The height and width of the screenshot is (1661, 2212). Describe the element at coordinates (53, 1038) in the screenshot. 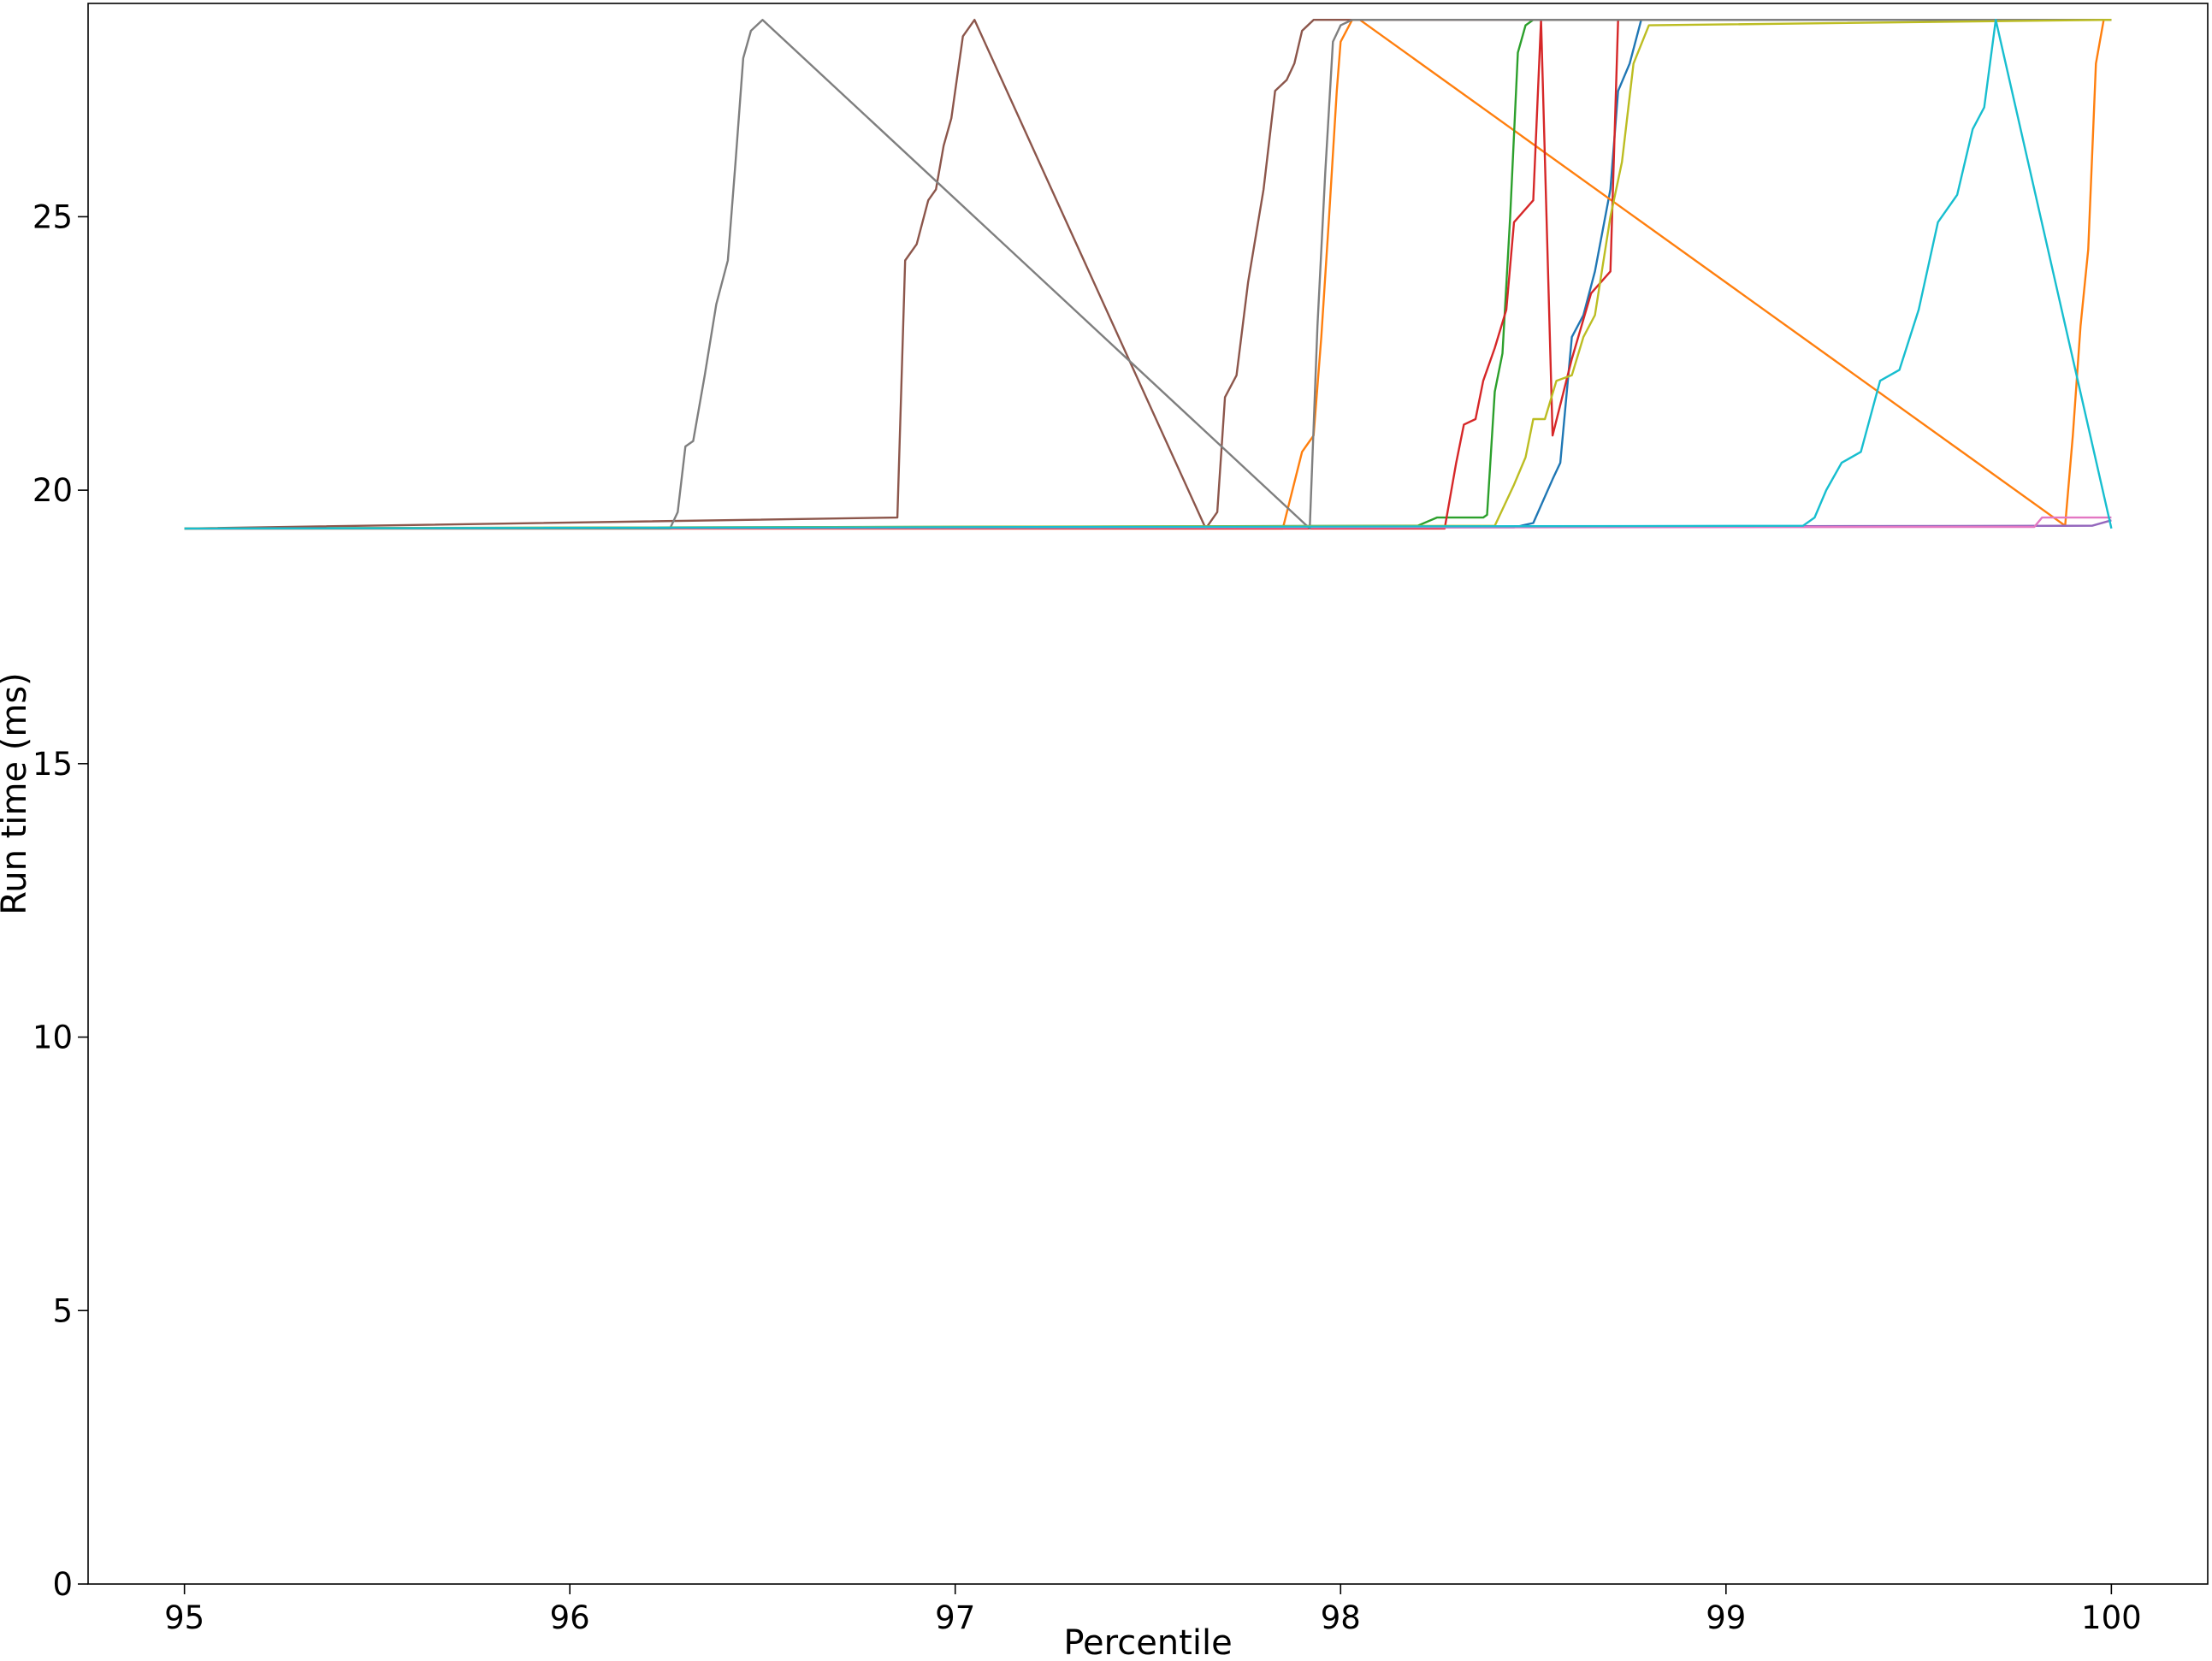

I see `y-tick-label: 10` at that location.